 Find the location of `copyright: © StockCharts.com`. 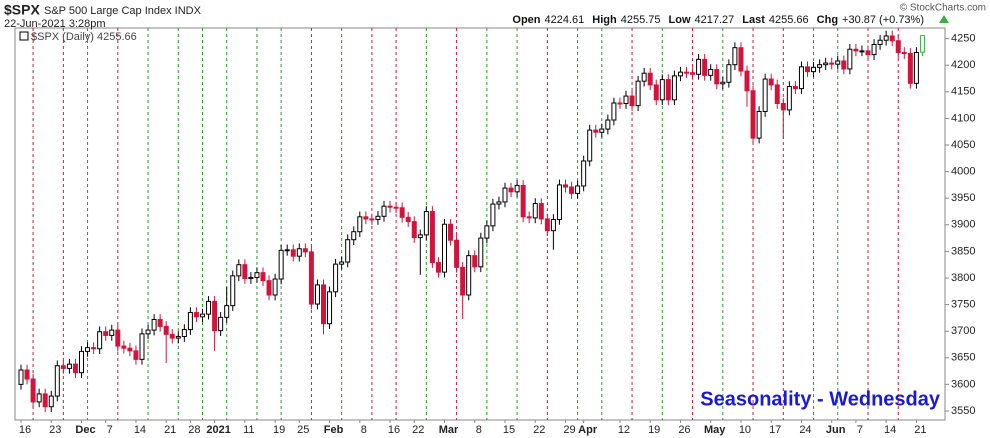

copyright: © StockCharts.com is located at coordinates (943, 8).